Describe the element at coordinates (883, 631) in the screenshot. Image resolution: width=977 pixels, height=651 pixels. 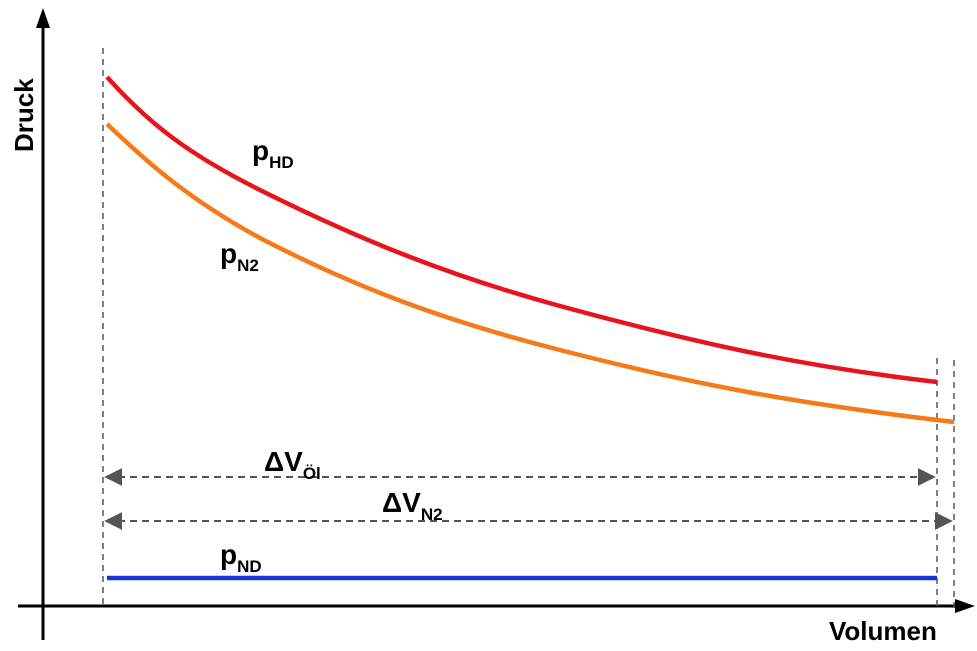
I see `x-axis-label: Volumen` at that location.